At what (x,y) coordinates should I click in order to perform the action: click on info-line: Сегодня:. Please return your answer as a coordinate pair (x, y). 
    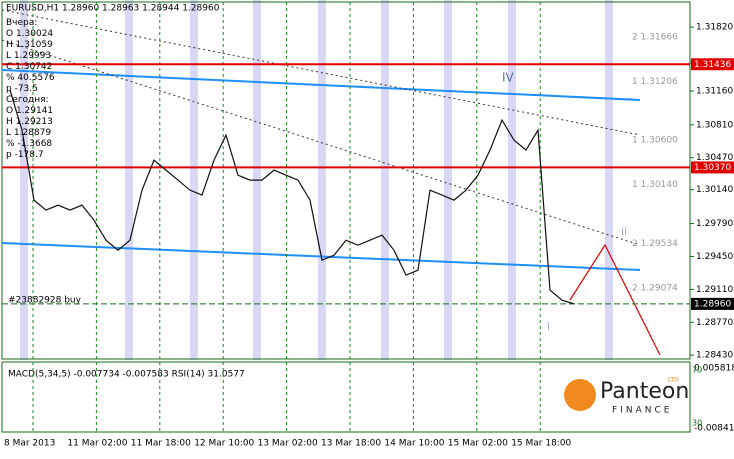
    Looking at the image, I should click on (27, 100).